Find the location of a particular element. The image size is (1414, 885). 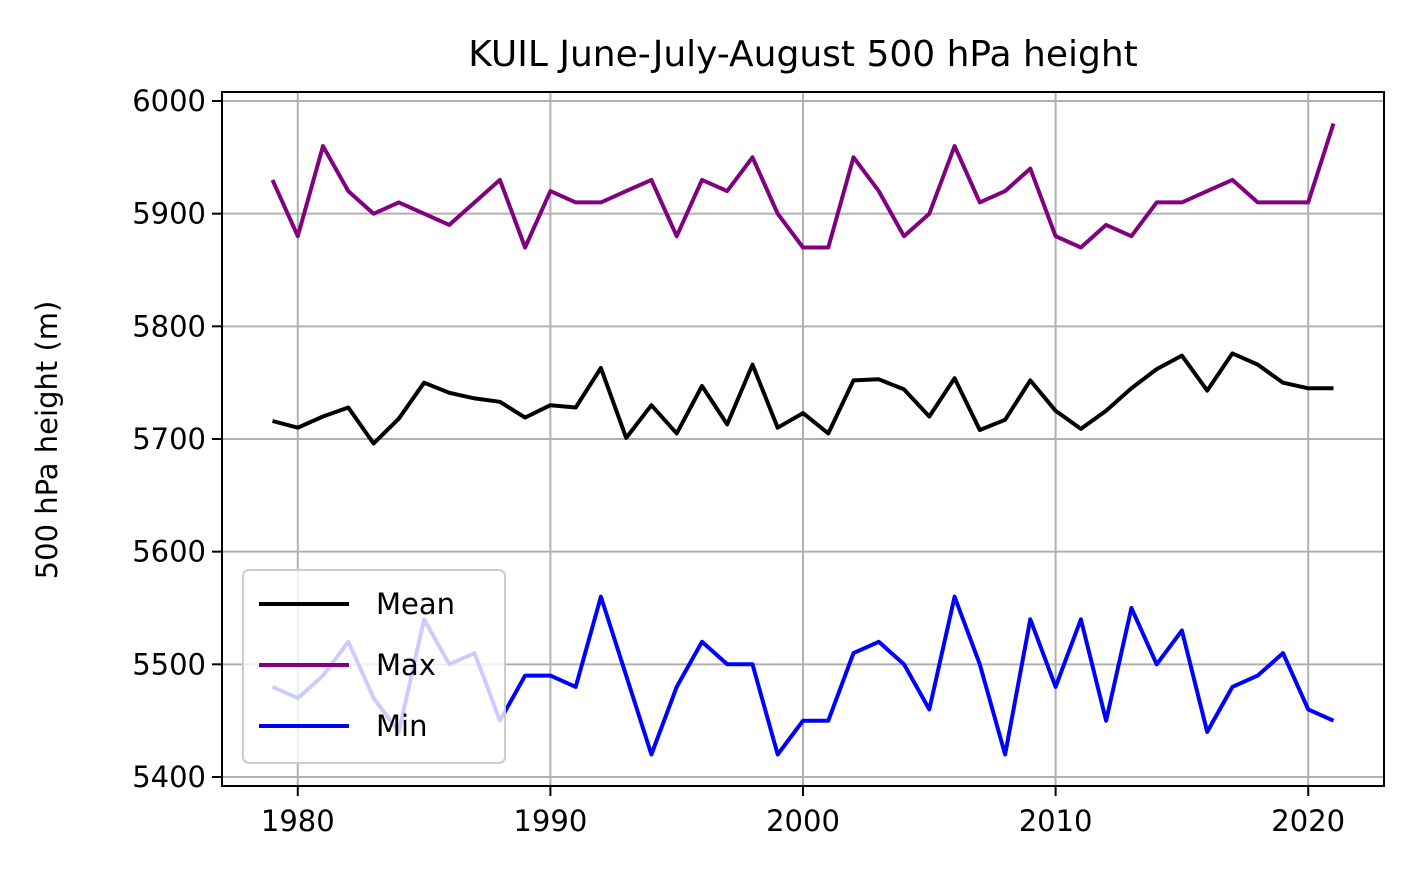

legend-label-min: Min is located at coordinates (401, 726).